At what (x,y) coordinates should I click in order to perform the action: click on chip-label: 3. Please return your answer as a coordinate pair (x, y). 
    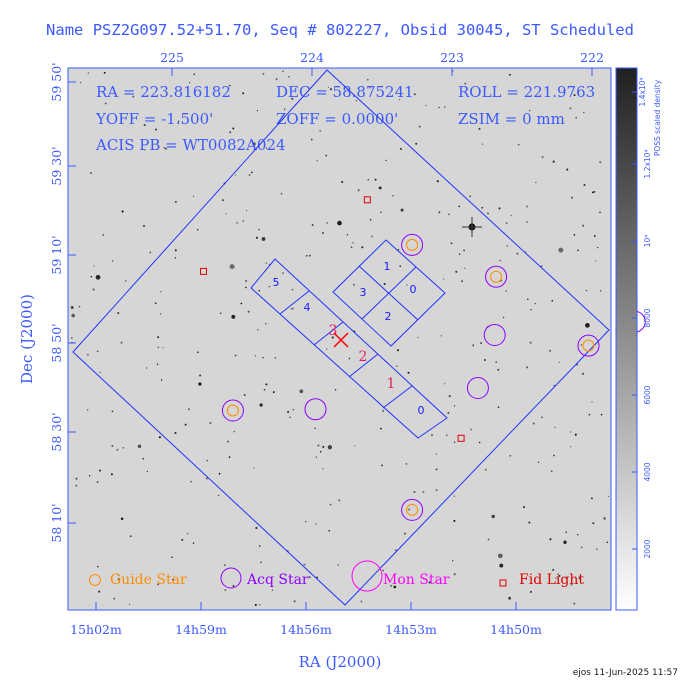
    Looking at the image, I should click on (333, 331).